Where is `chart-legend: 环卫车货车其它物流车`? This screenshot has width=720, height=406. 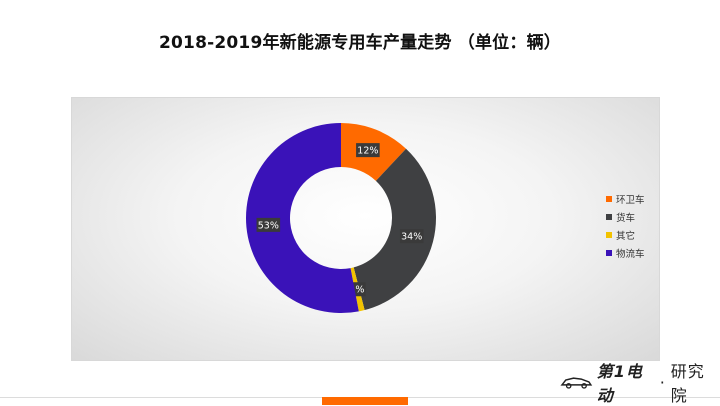
chart-legend: 环卫车货车其它物流车 is located at coordinates (636, 226).